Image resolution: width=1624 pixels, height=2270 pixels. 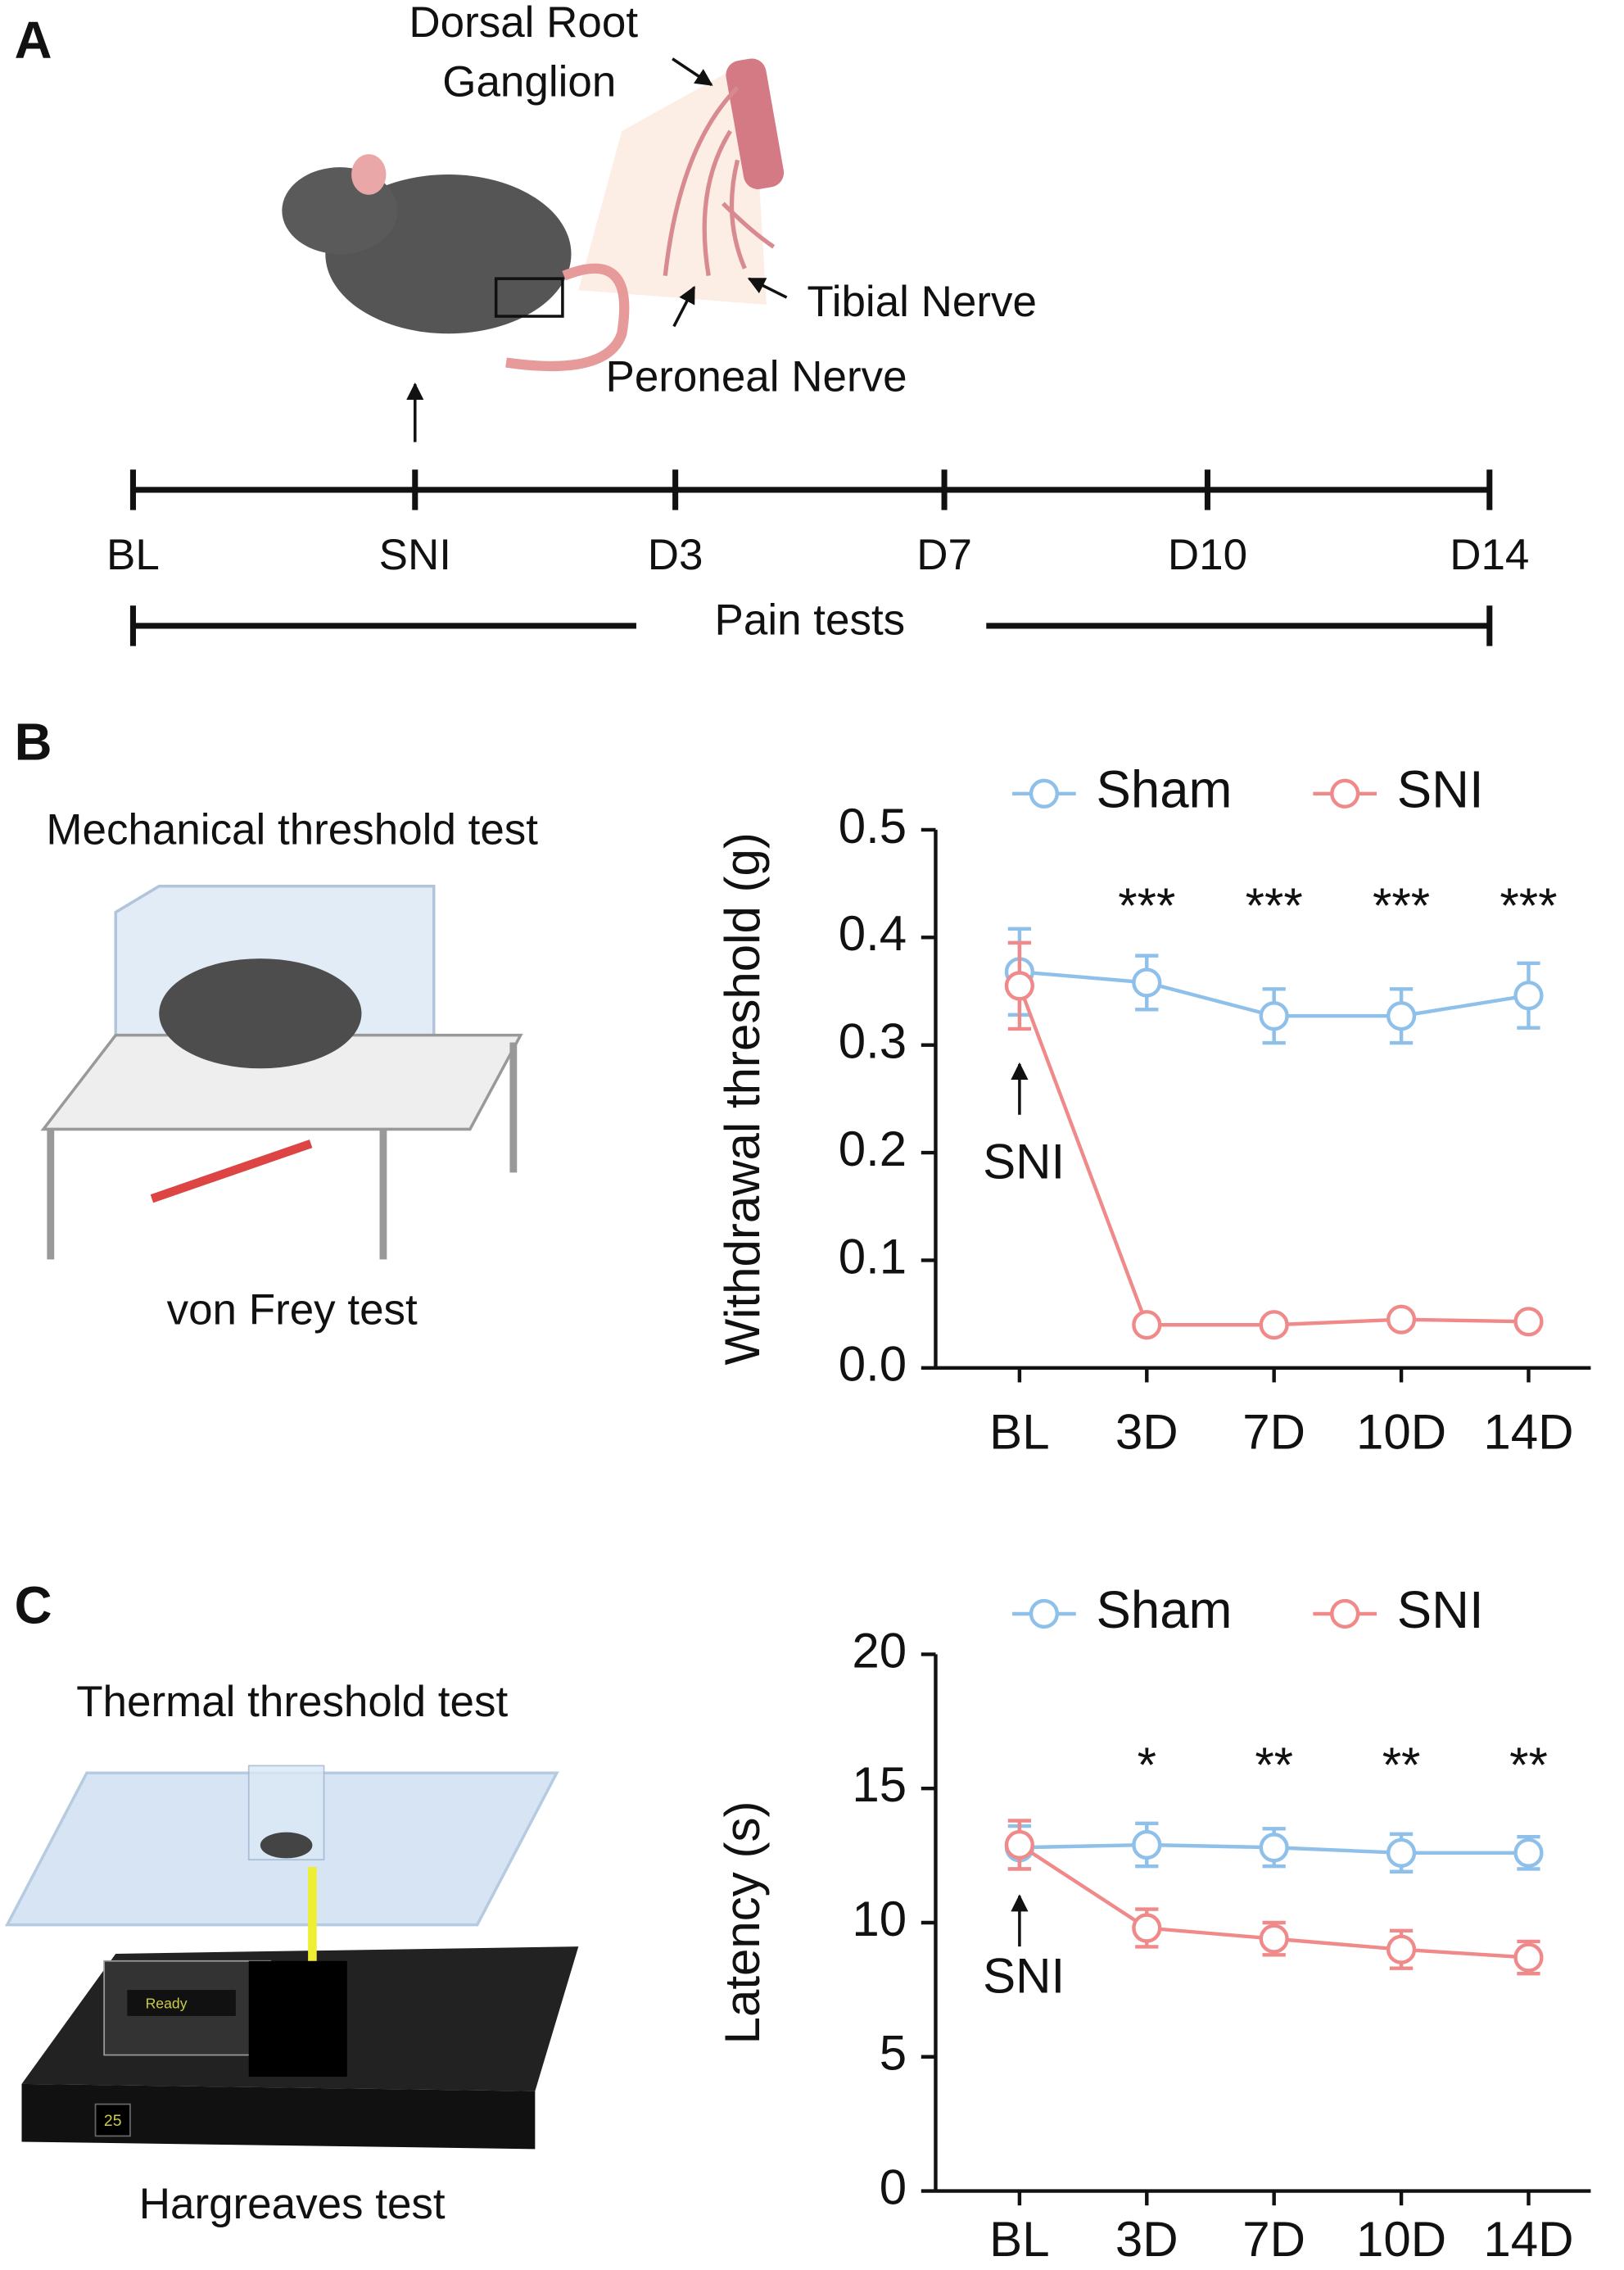 I want to click on drg-label: Dorsal Root, so click(x=523, y=24).